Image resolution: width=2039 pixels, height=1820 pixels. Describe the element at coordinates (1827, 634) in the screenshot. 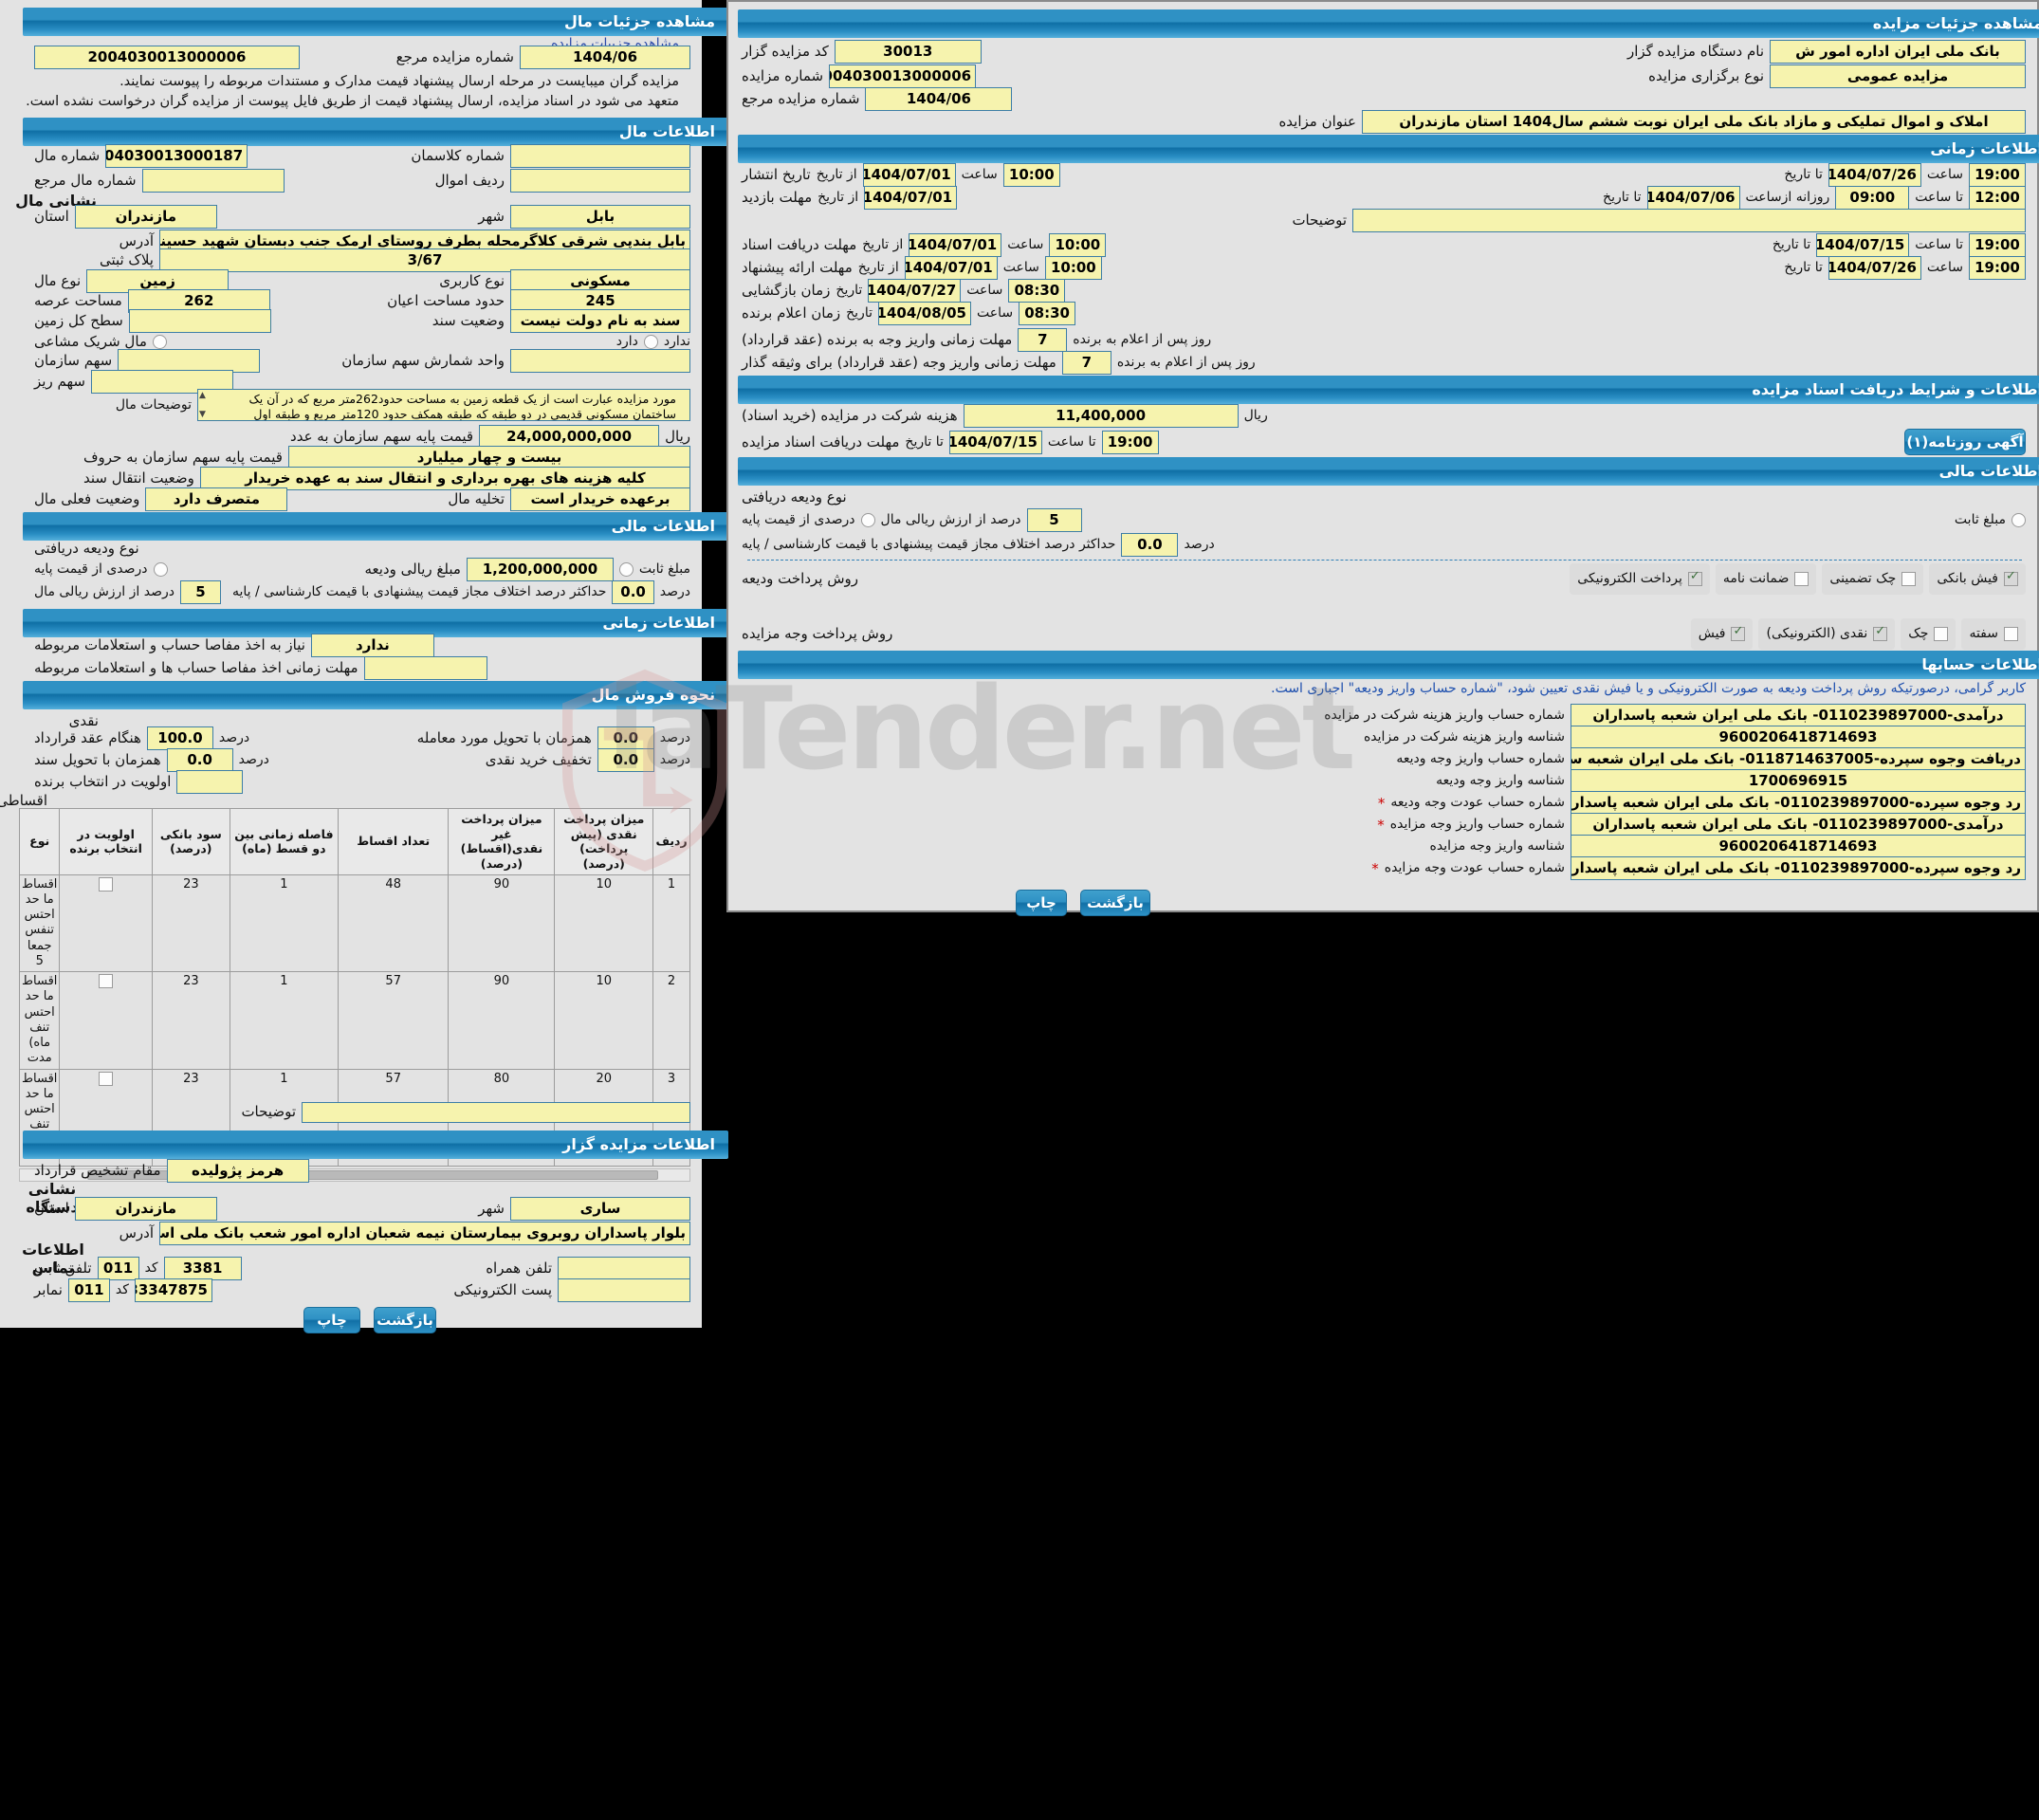

I see `payment-method-cash-electronic: نقدی (الکترونیکی)` at that location.